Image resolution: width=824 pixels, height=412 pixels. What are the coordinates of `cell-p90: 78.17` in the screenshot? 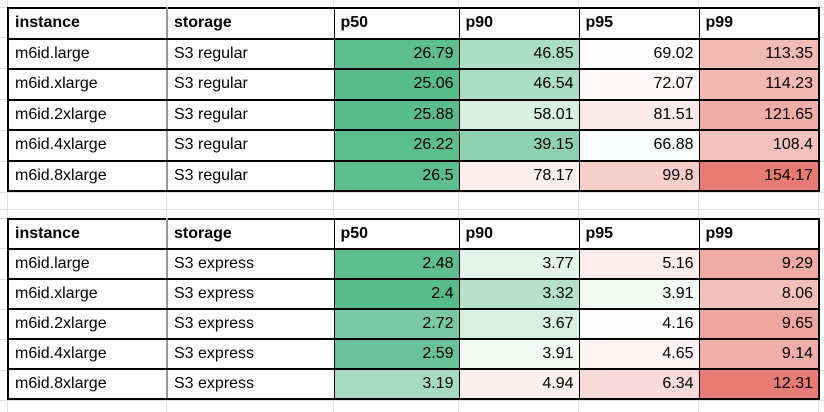 It's located at (519, 175).